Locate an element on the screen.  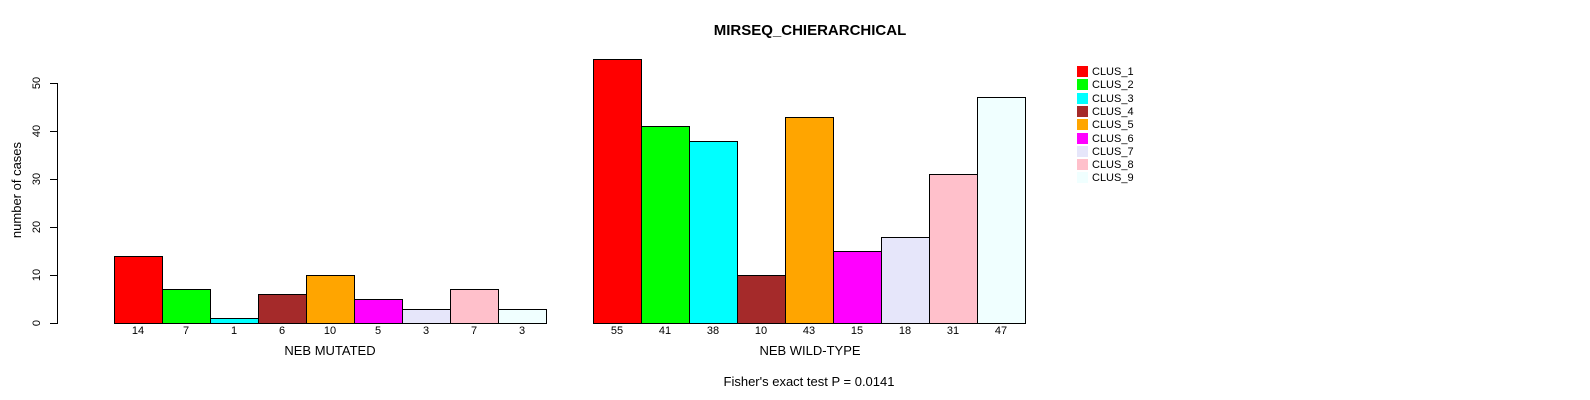
fisher-test-caption: Fisher's exact test P = 0.0141 is located at coordinates (809, 381).